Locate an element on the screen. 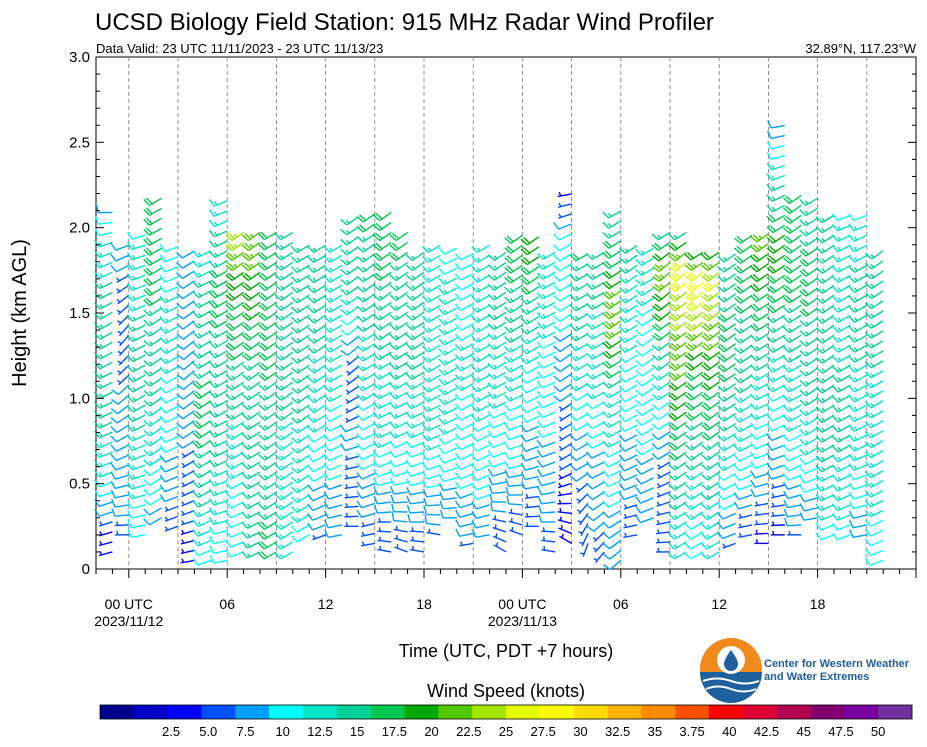 This screenshot has height=747, width=927. colorbar-label: 22.5 is located at coordinates (468, 731).